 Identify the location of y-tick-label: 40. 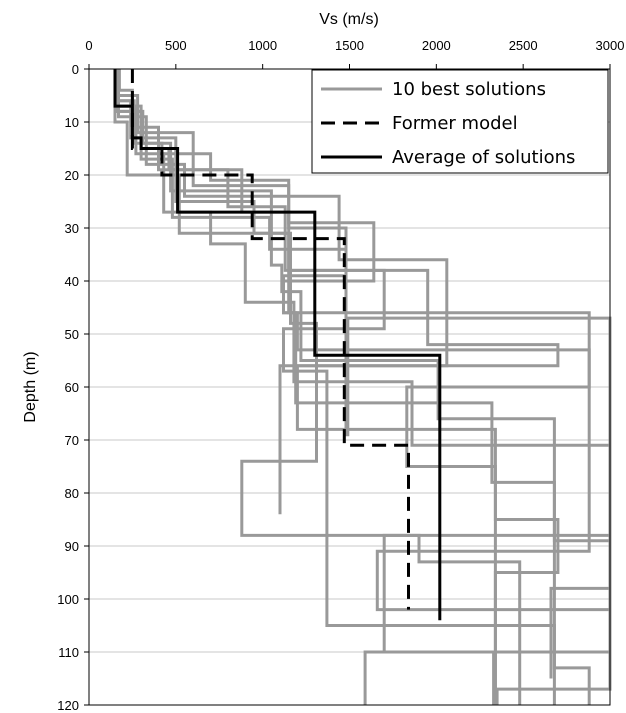
(72, 281).